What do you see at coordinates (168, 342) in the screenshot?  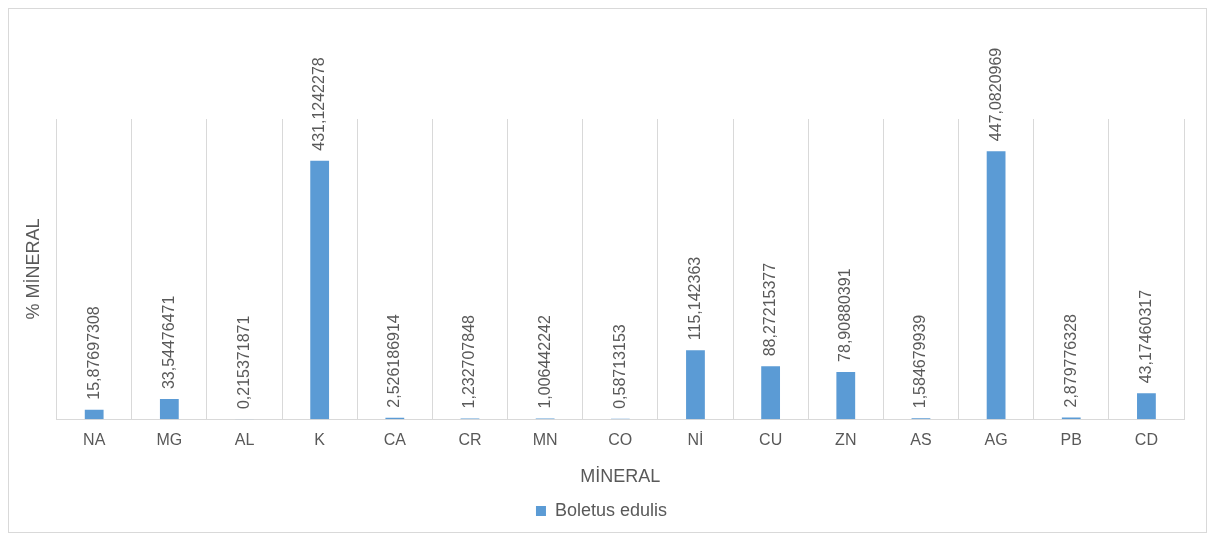 I see `data-label: 33,54476471` at bounding box center [168, 342].